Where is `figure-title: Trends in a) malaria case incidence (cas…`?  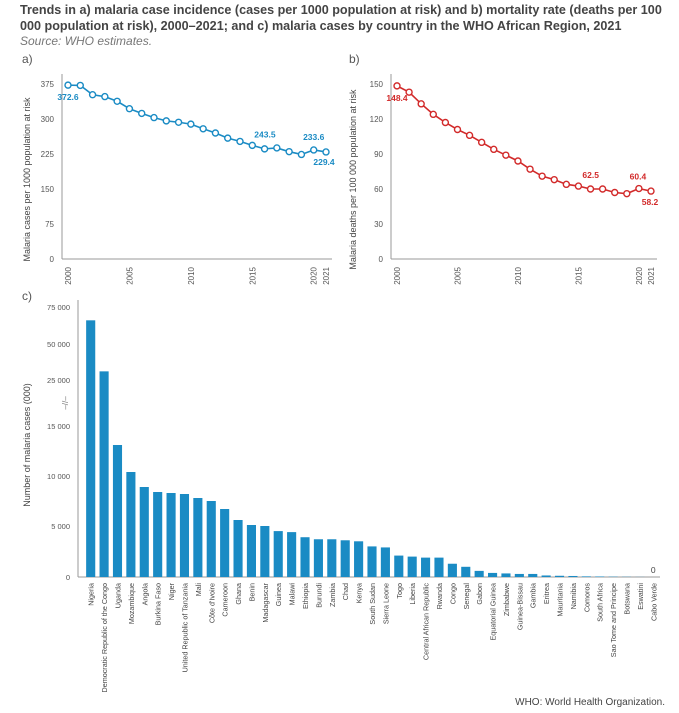 figure-title: Trends in a) malaria case incidence (cas… is located at coordinates (341, 18).